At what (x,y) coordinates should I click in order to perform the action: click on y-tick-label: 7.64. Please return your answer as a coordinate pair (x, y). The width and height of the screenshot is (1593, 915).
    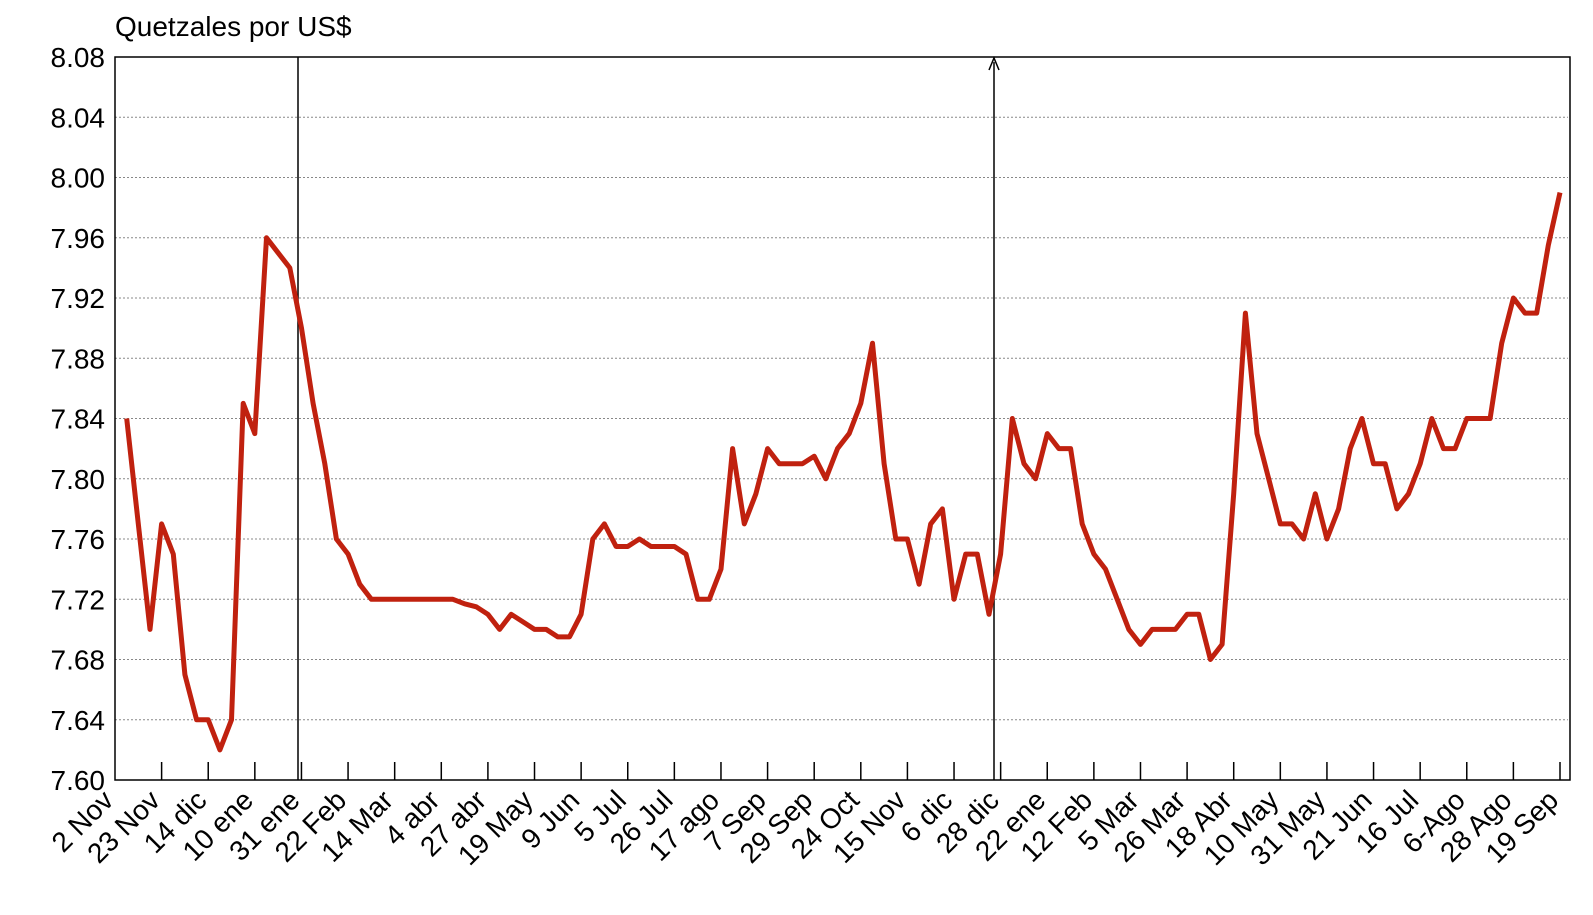
    Looking at the image, I should click on (78, 720).